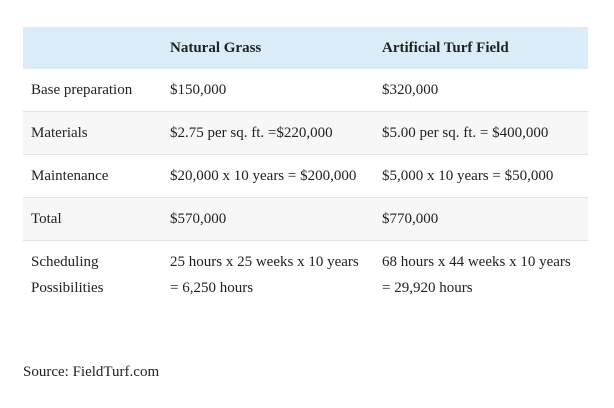 This screenshot has height=408, width=614. Describe the element at coordinates (481, 48) in the screenshot. I see `header-cell: Artificial Turf Field` at that location.